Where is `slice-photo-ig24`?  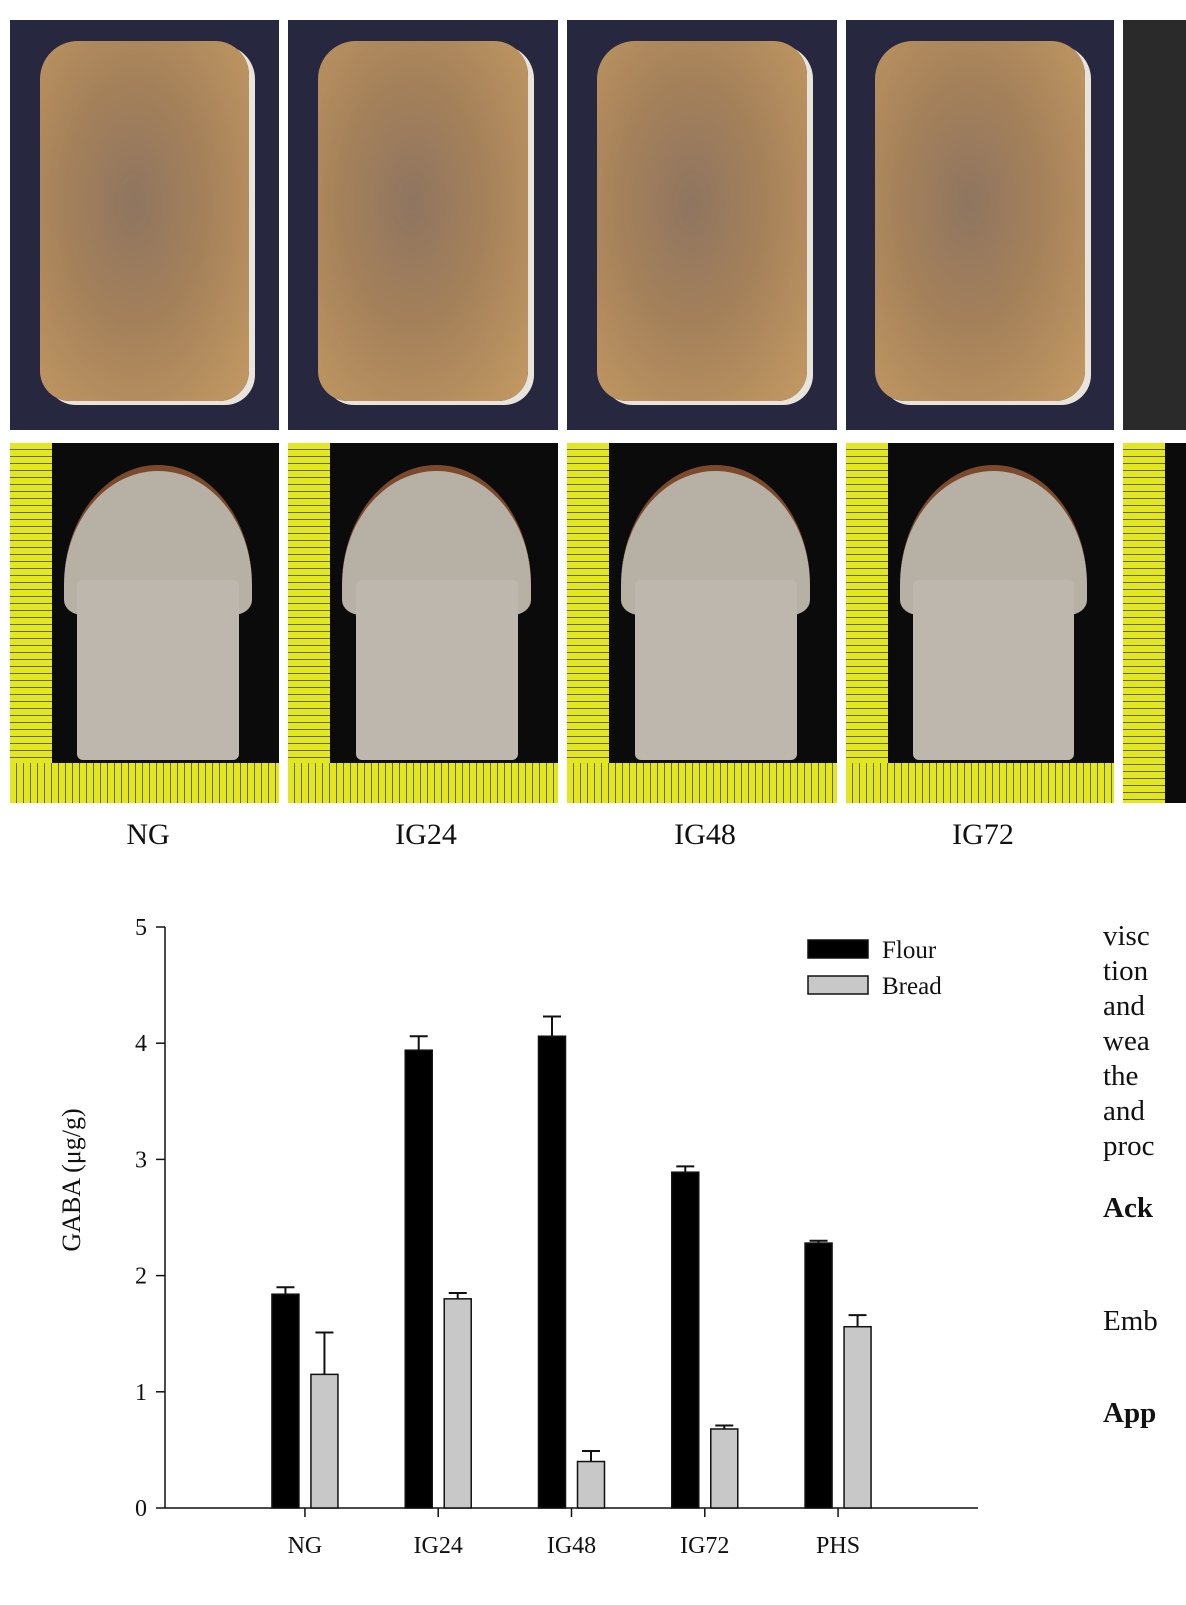
slice-photo-ig24 is located at coordinates (423, 623).